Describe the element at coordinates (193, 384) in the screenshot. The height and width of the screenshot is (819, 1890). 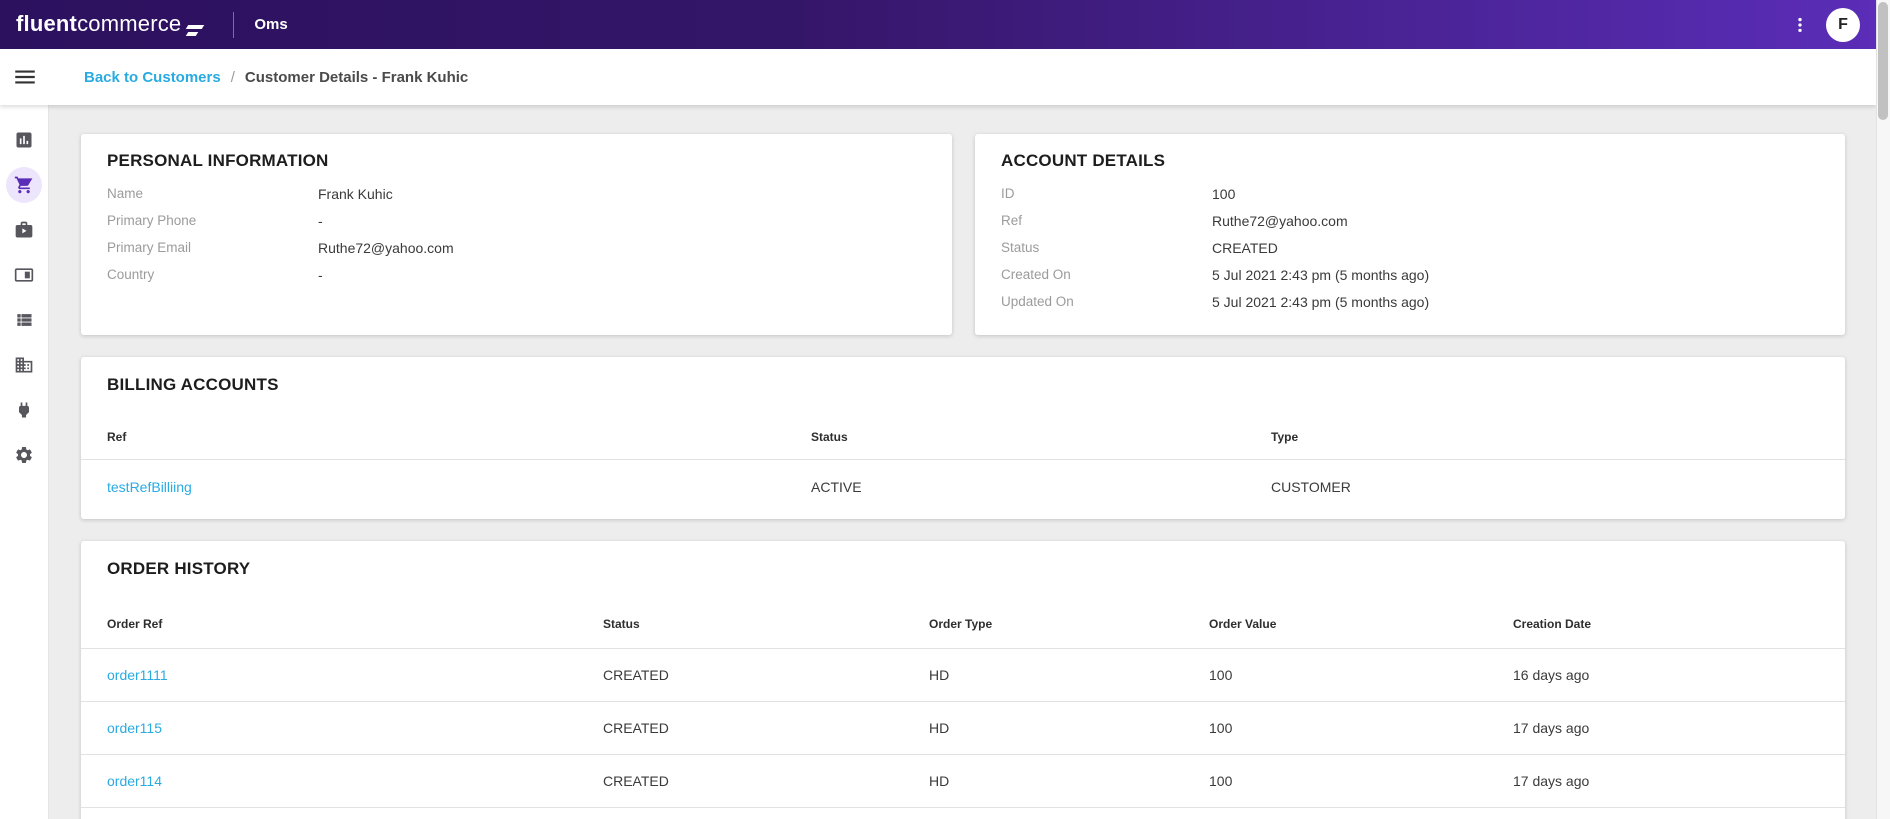
I see `section-title: BILLING ACCOUNTS` at that location.